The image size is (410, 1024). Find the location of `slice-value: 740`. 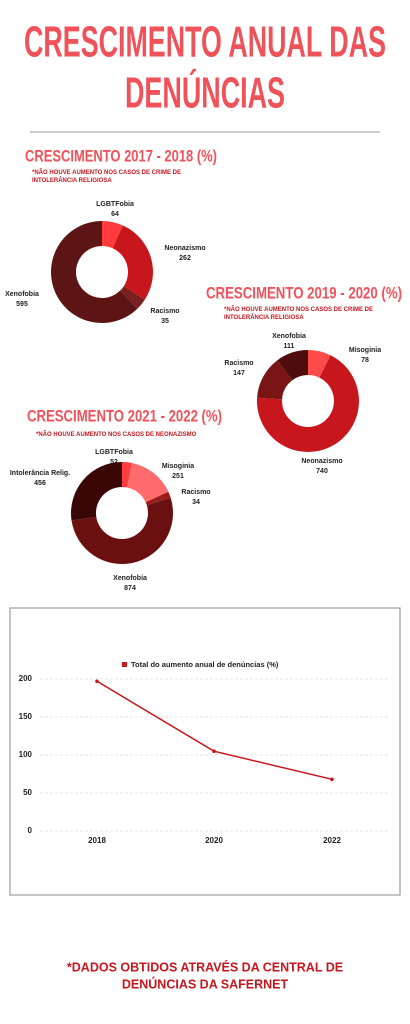

slice-value: 740 is located at coordinates (322, 471).